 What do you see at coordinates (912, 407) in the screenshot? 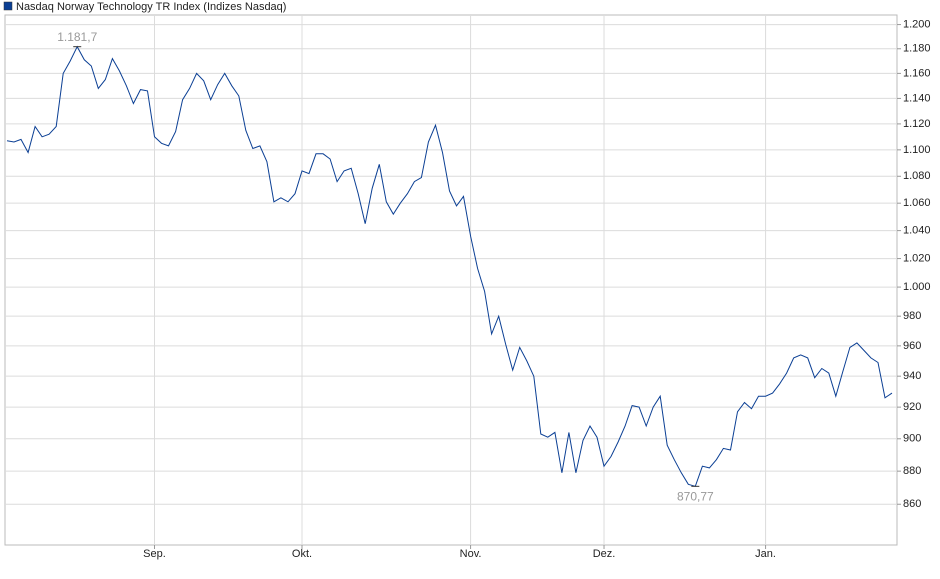
I see `y-tick-label: 920` at bounding box center [912, 407].